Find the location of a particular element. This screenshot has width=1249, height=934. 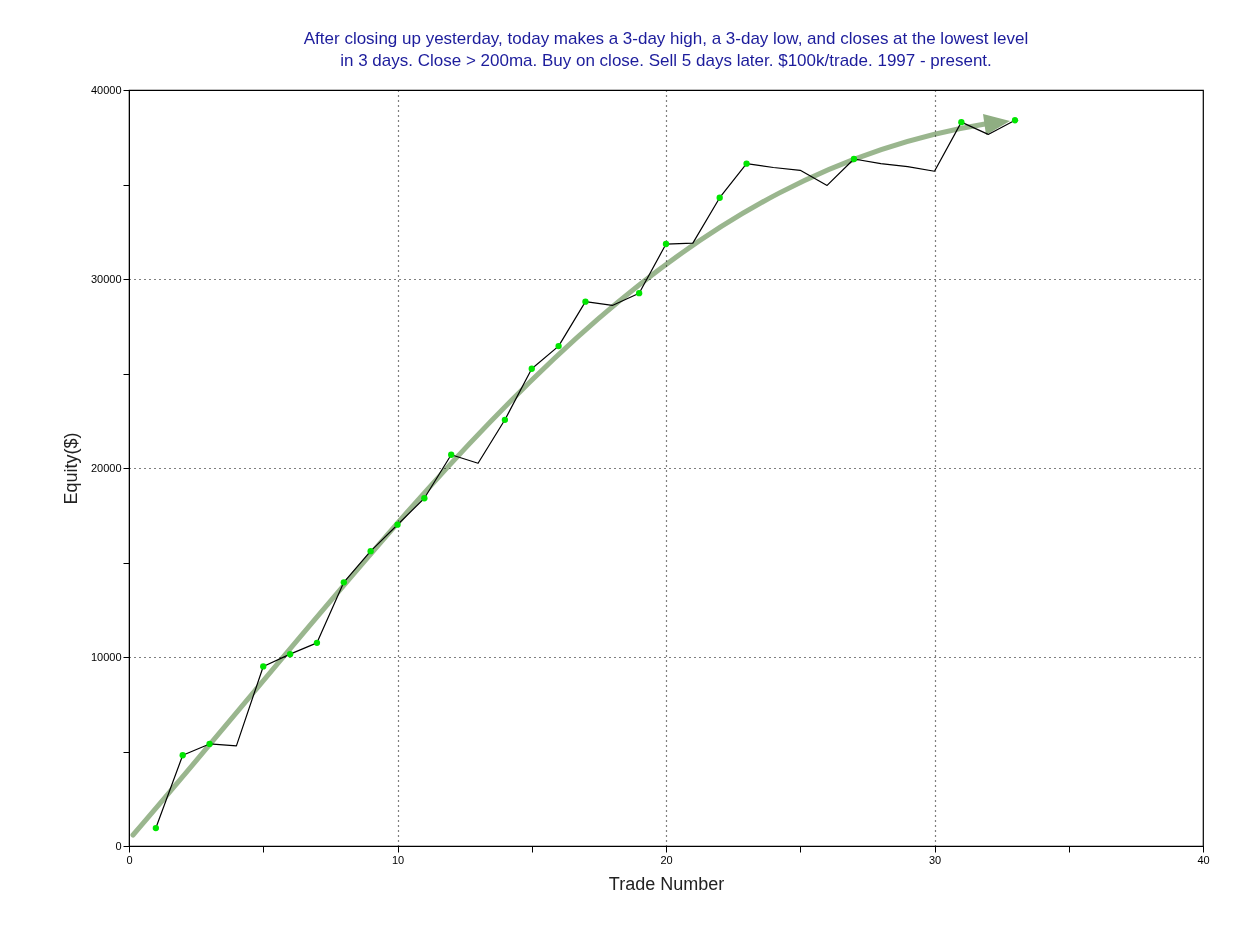

y-tick-label: 20000 is located at coordinates (106, 467).